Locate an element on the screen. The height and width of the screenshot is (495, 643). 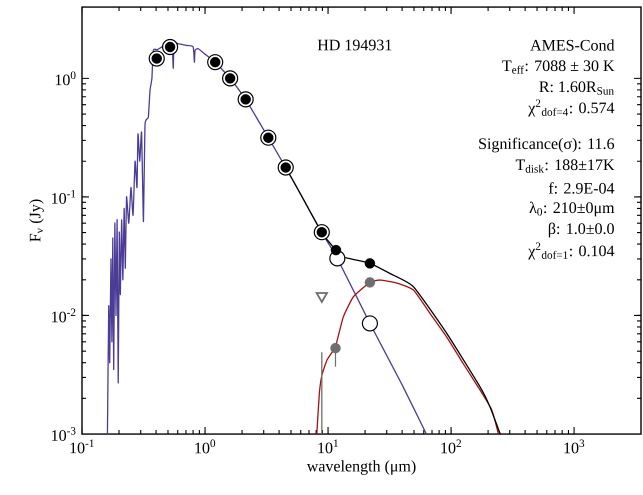
annotation: χ$^{2}$$_{dof=1}$: 0.104 is located at coordinates (571, 251).